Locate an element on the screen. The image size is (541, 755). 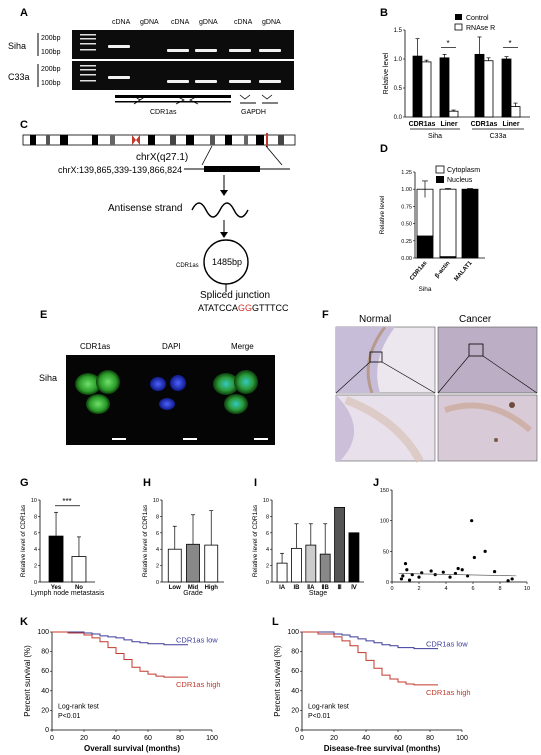
ihc-column-title: Normal is located at coordinates (375, 319).